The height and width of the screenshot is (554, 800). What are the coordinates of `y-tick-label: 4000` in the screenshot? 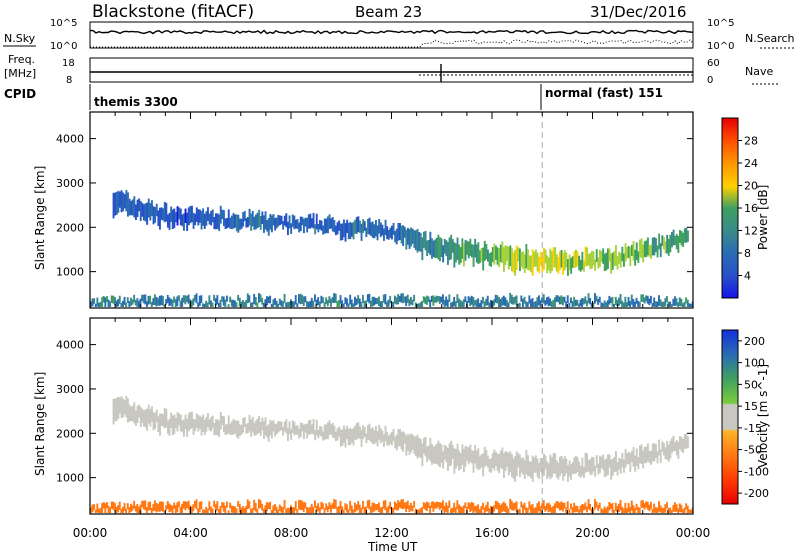 It's located at (70, 139).